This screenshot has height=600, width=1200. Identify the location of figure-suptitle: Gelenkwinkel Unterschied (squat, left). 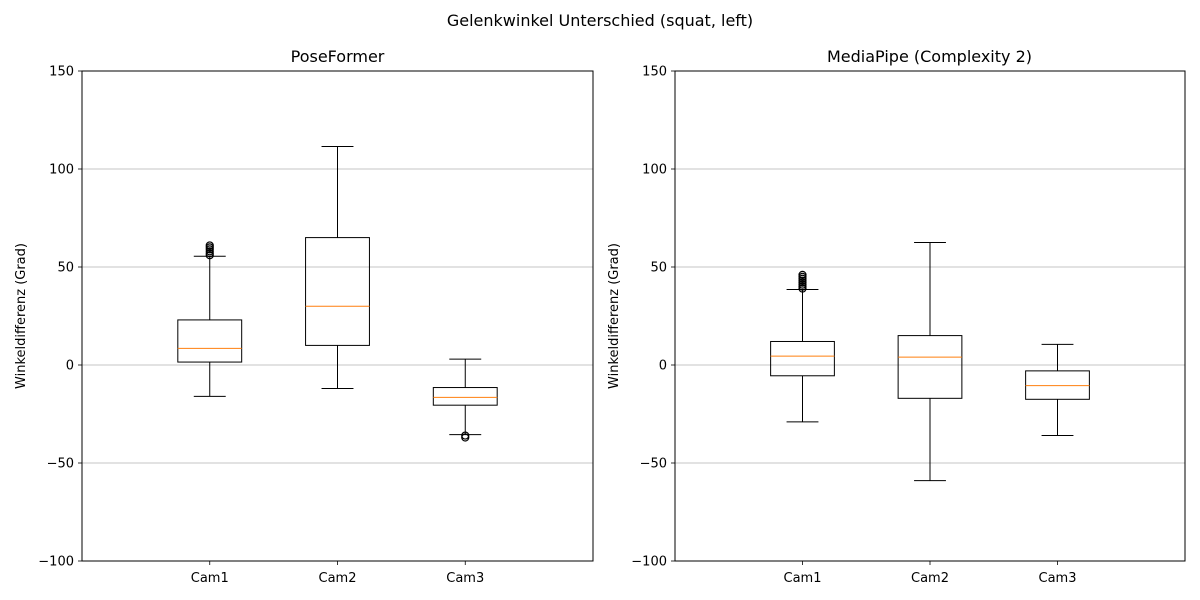
(600, 20).